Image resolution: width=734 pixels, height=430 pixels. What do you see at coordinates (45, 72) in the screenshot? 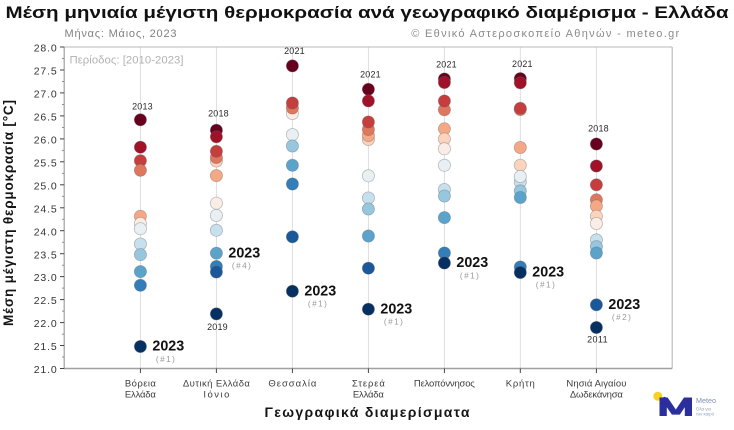
I see `svg-text: 27.5` at bounding box center [45, 72].